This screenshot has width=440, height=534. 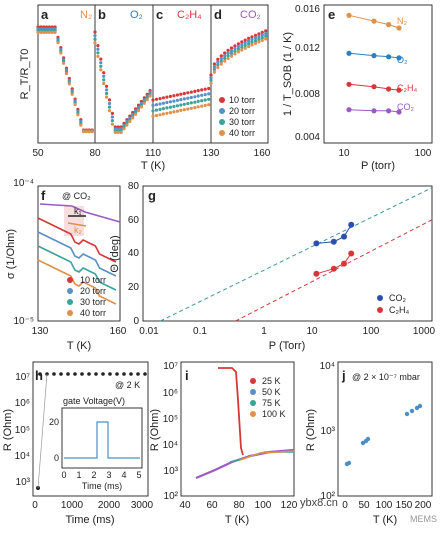 I want to click on panel-e-label-o2: O₂, so click(x=402, y=60).